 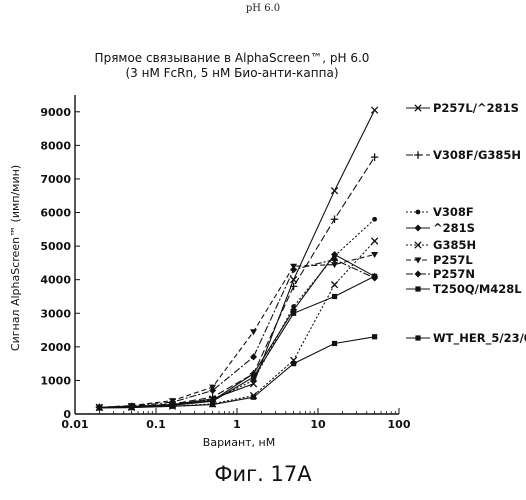 What do you see at coordinates (55, 280) in the screenshot?
I see `y-tick-label: 4000` at bounding box center [55, 280].